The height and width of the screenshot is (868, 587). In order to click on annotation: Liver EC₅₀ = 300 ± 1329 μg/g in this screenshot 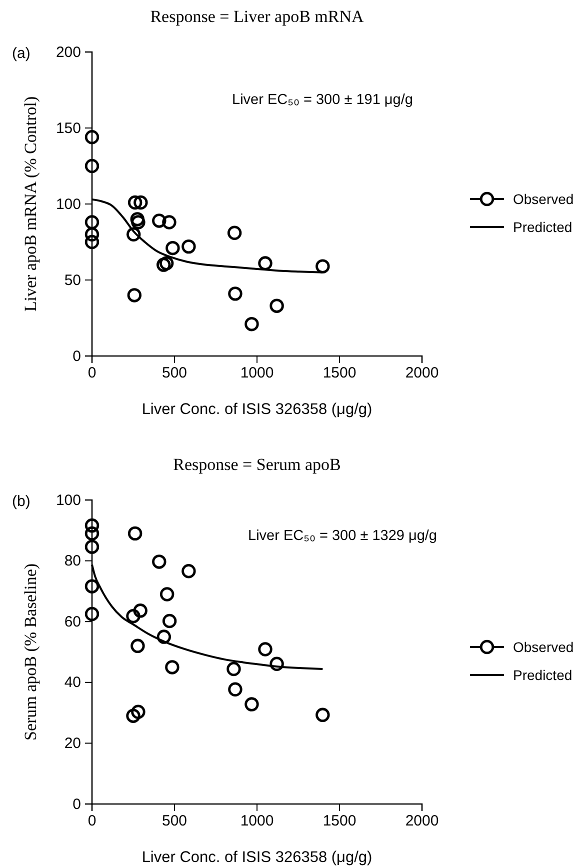, I will do `click(342, 536)`.